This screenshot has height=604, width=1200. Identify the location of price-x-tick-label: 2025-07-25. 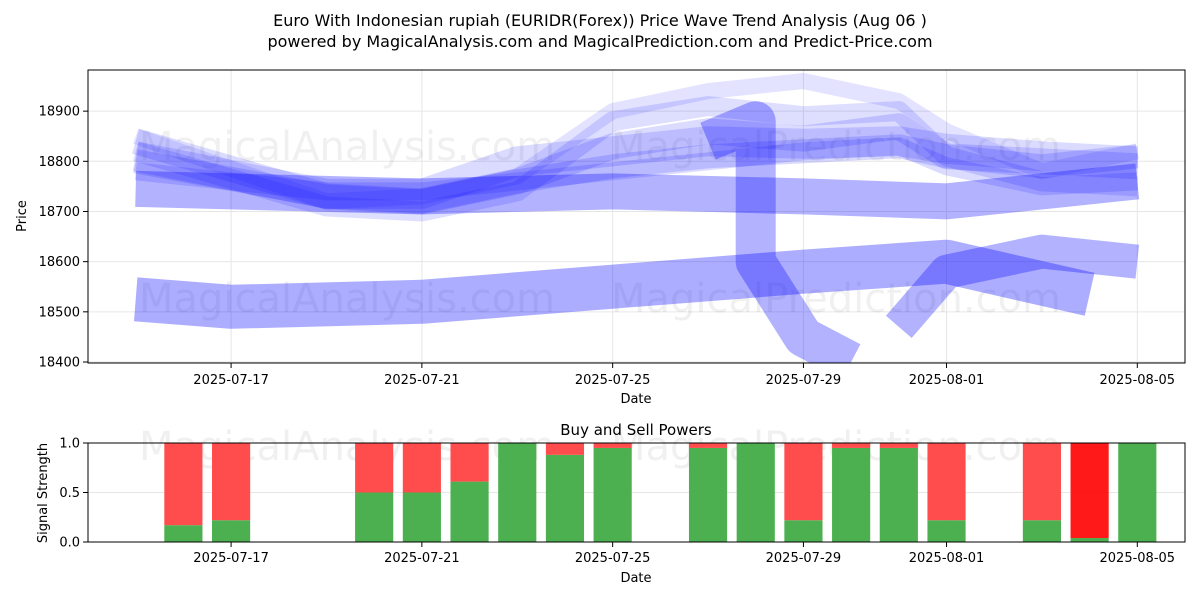
(613, 380).